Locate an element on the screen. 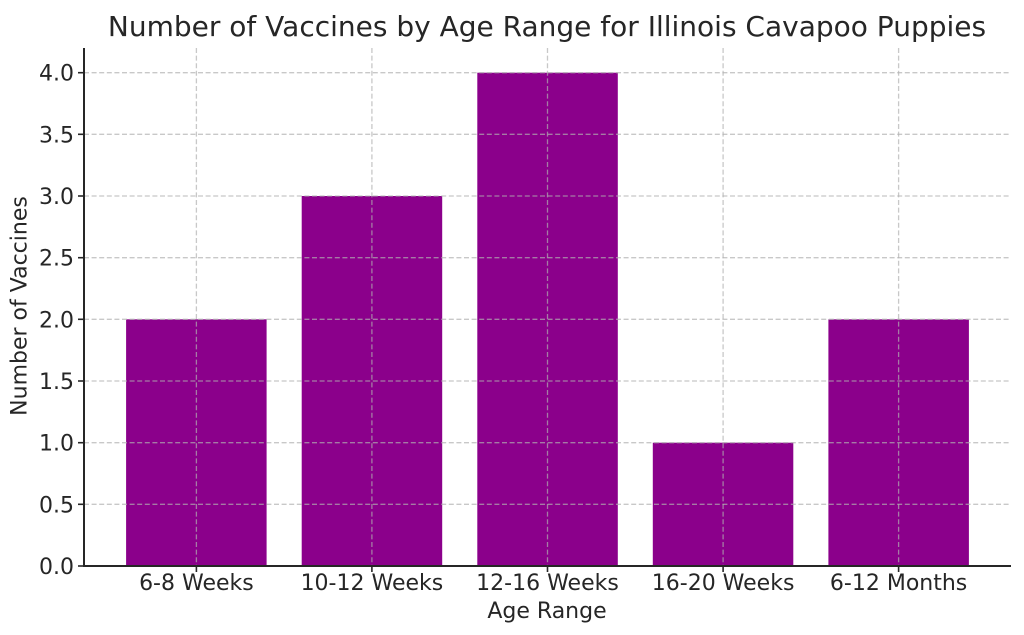  y-tick-label: 3.0 is located at coordinates (56, 197).